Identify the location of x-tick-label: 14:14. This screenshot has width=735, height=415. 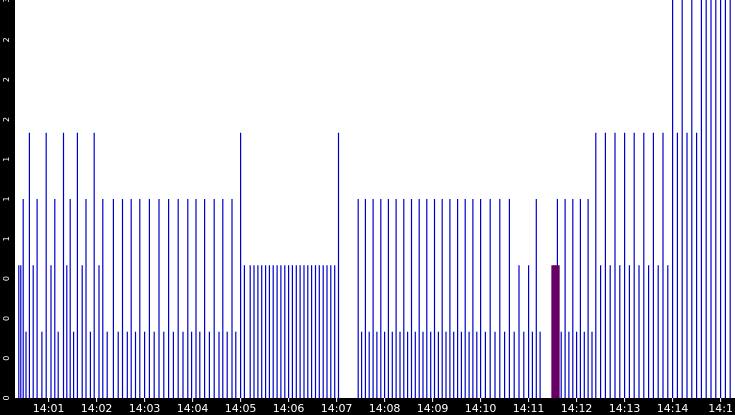
(673, 408).